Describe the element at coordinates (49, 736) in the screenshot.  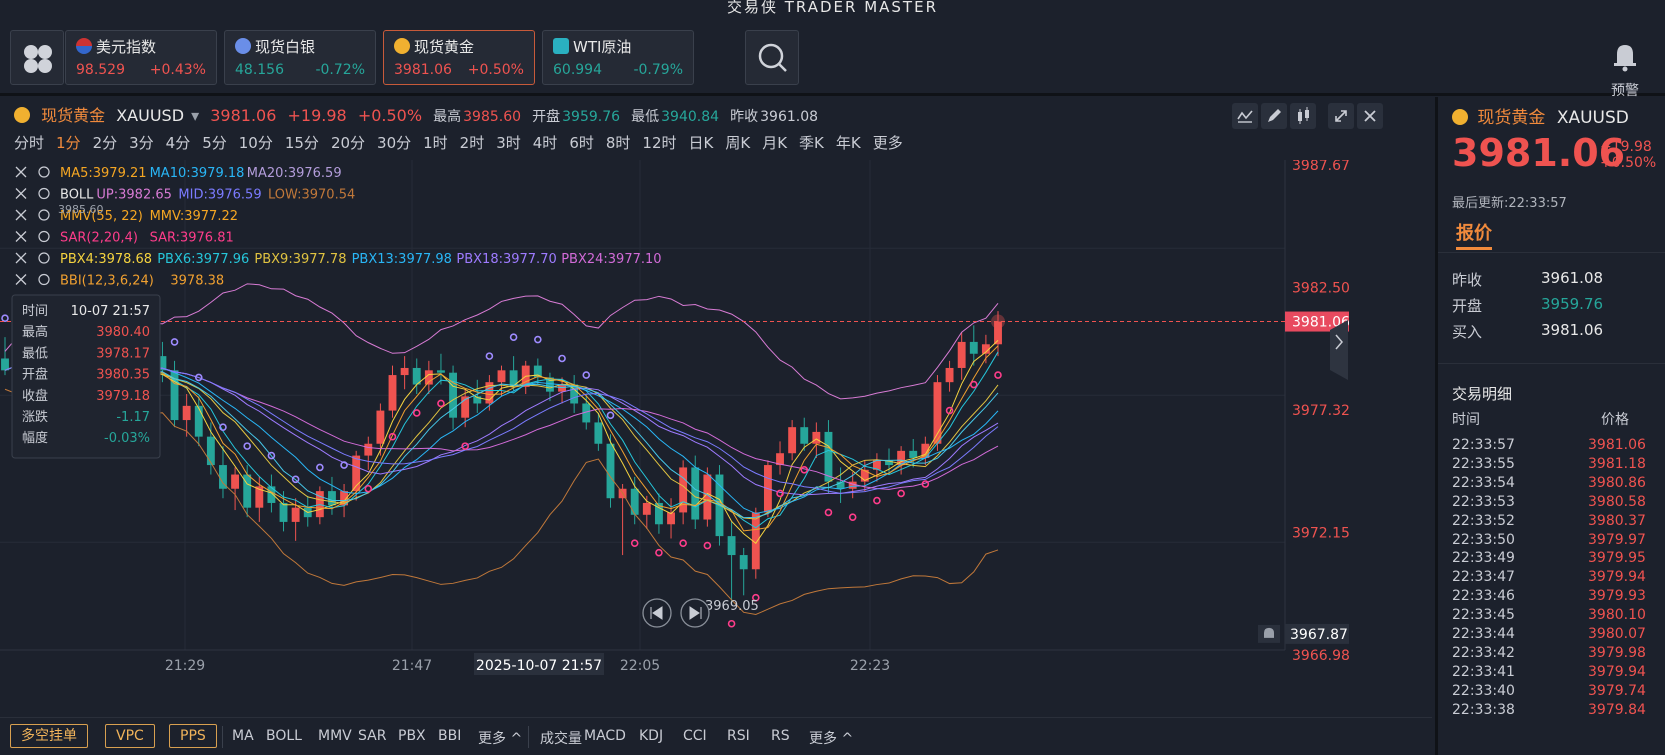
I see `long-short-orders-button: 多空挂单` at that location.